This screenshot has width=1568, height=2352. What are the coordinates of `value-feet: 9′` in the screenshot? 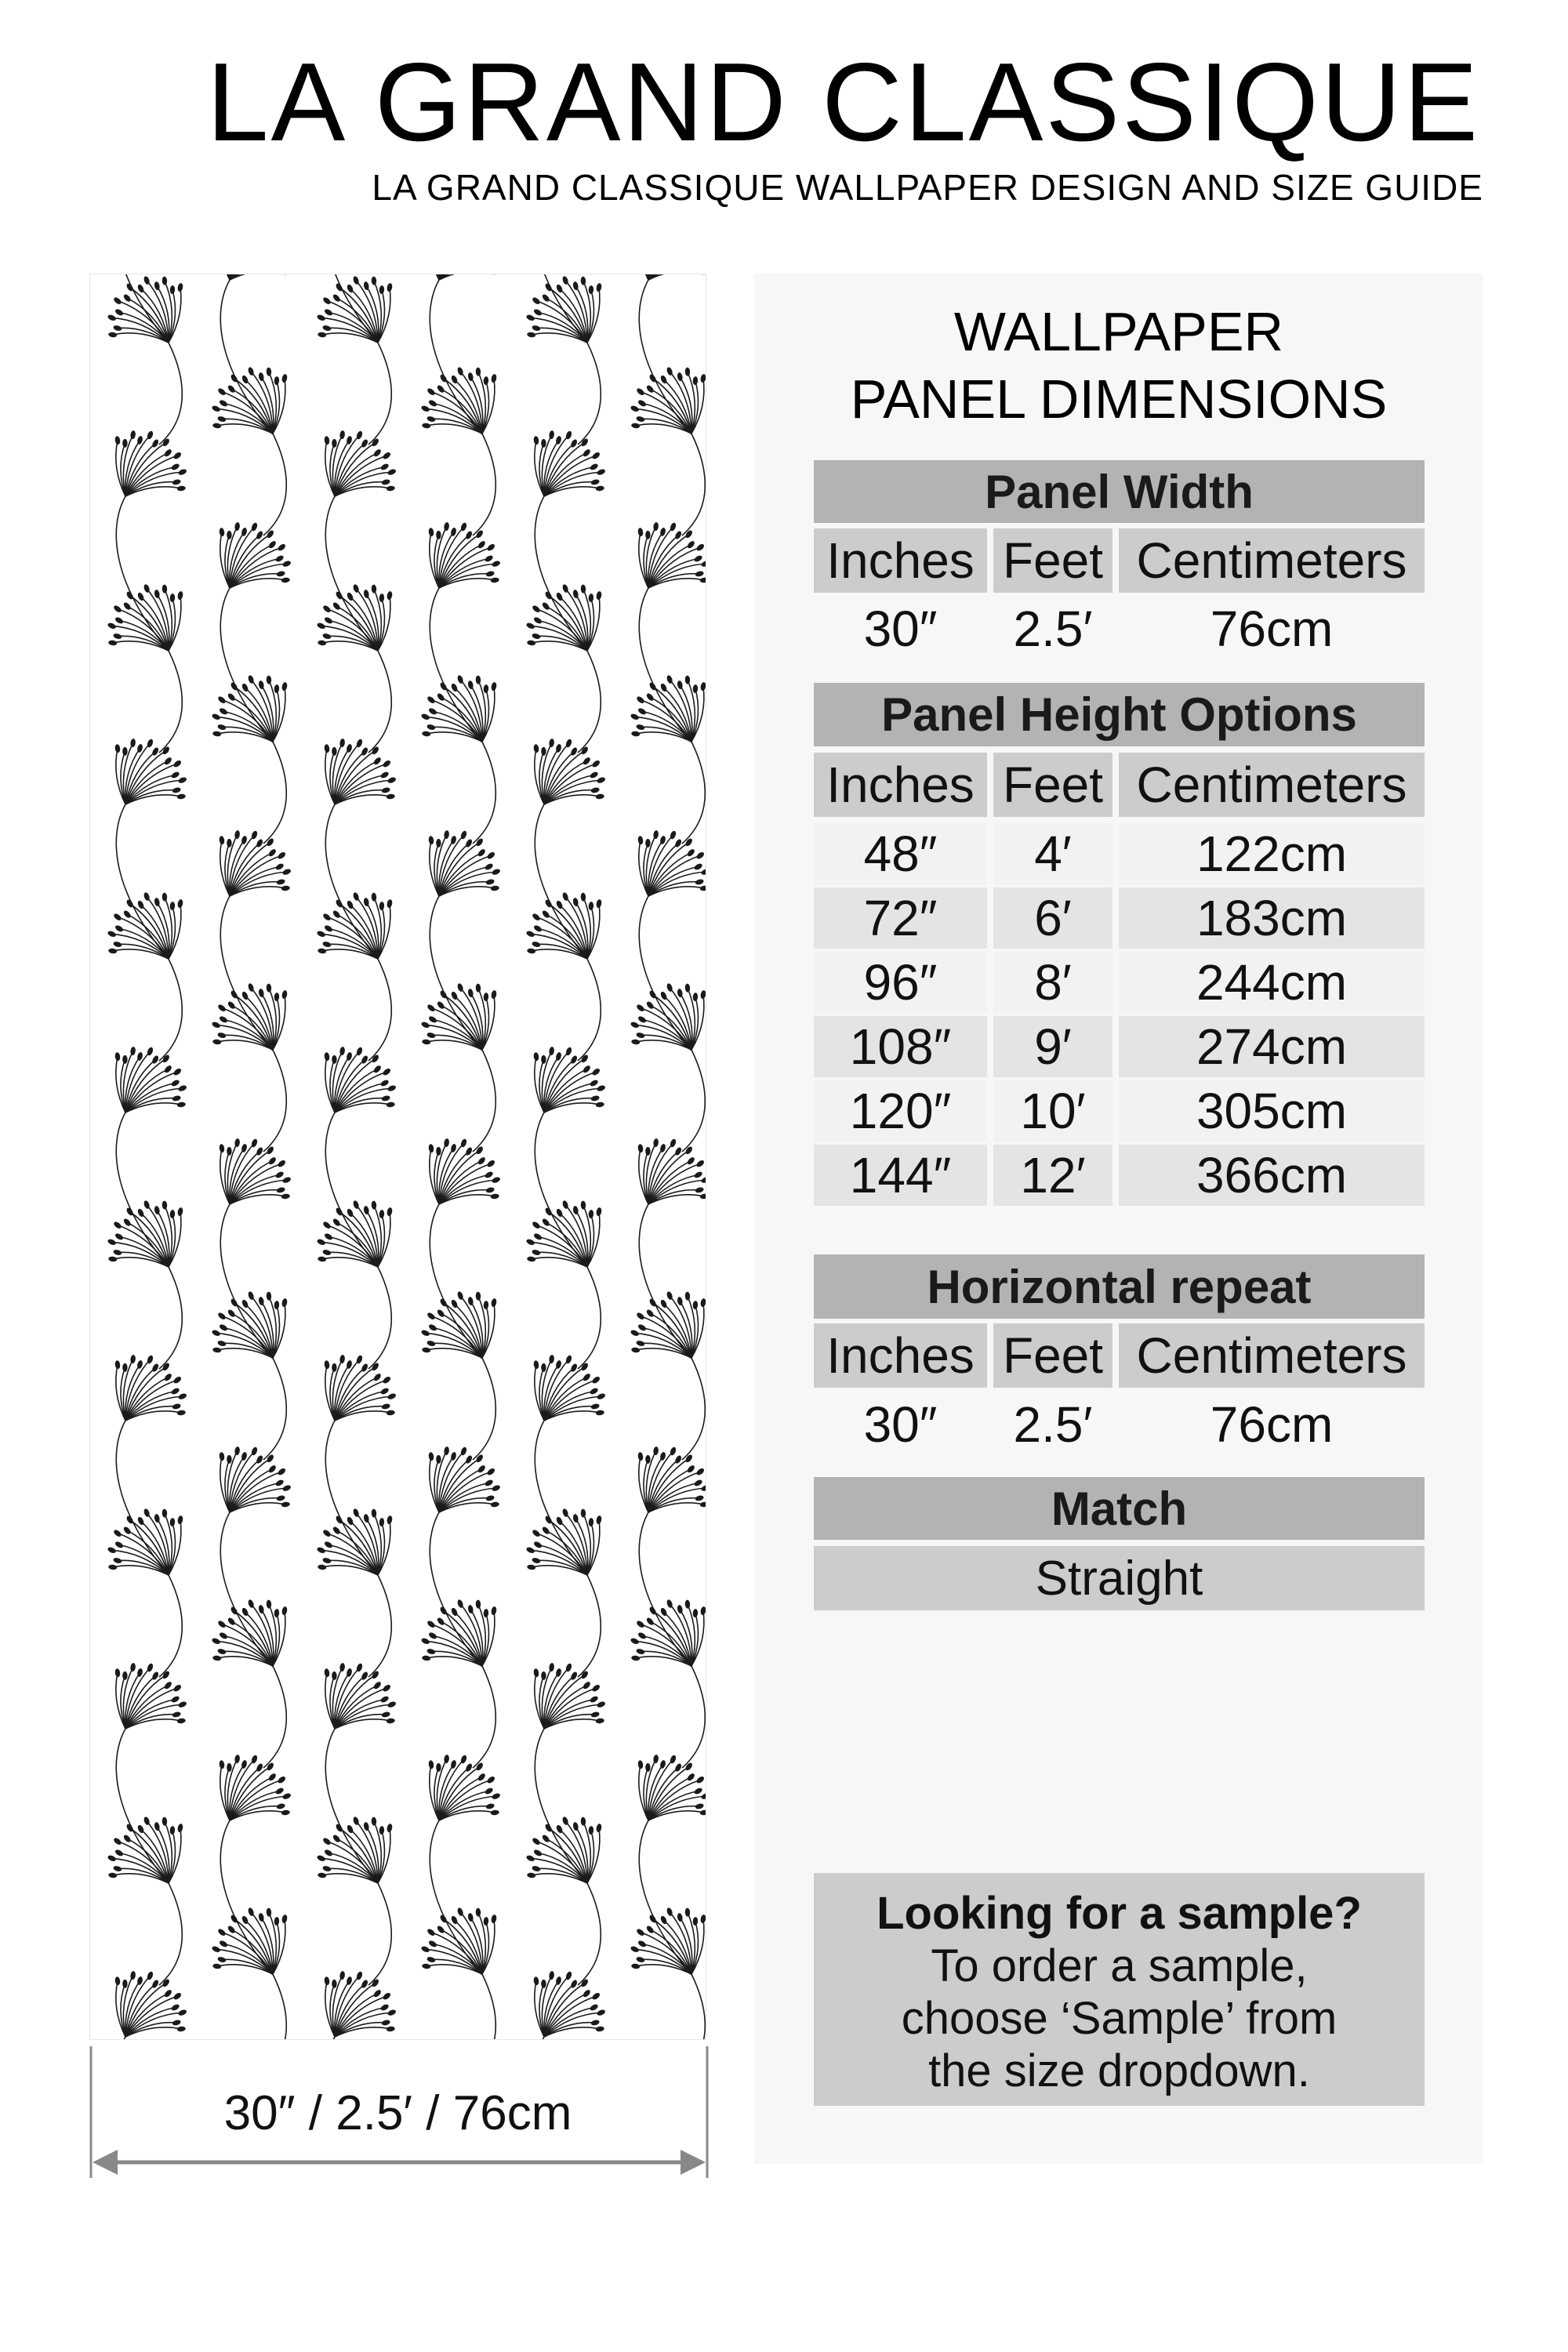 It's located at (1052, 1046).